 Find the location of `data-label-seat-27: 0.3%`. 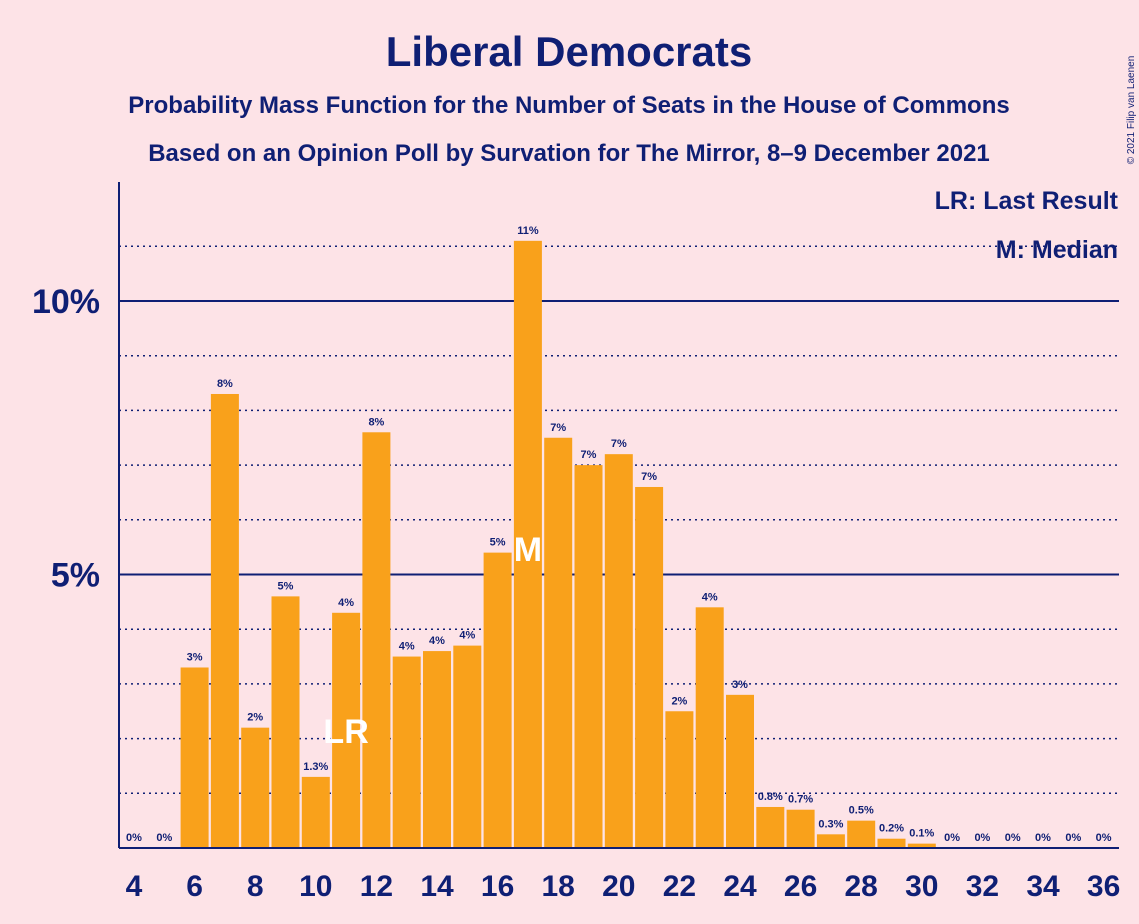

data-label-seat-27: 0.3% is located at coordinates (830, 824).